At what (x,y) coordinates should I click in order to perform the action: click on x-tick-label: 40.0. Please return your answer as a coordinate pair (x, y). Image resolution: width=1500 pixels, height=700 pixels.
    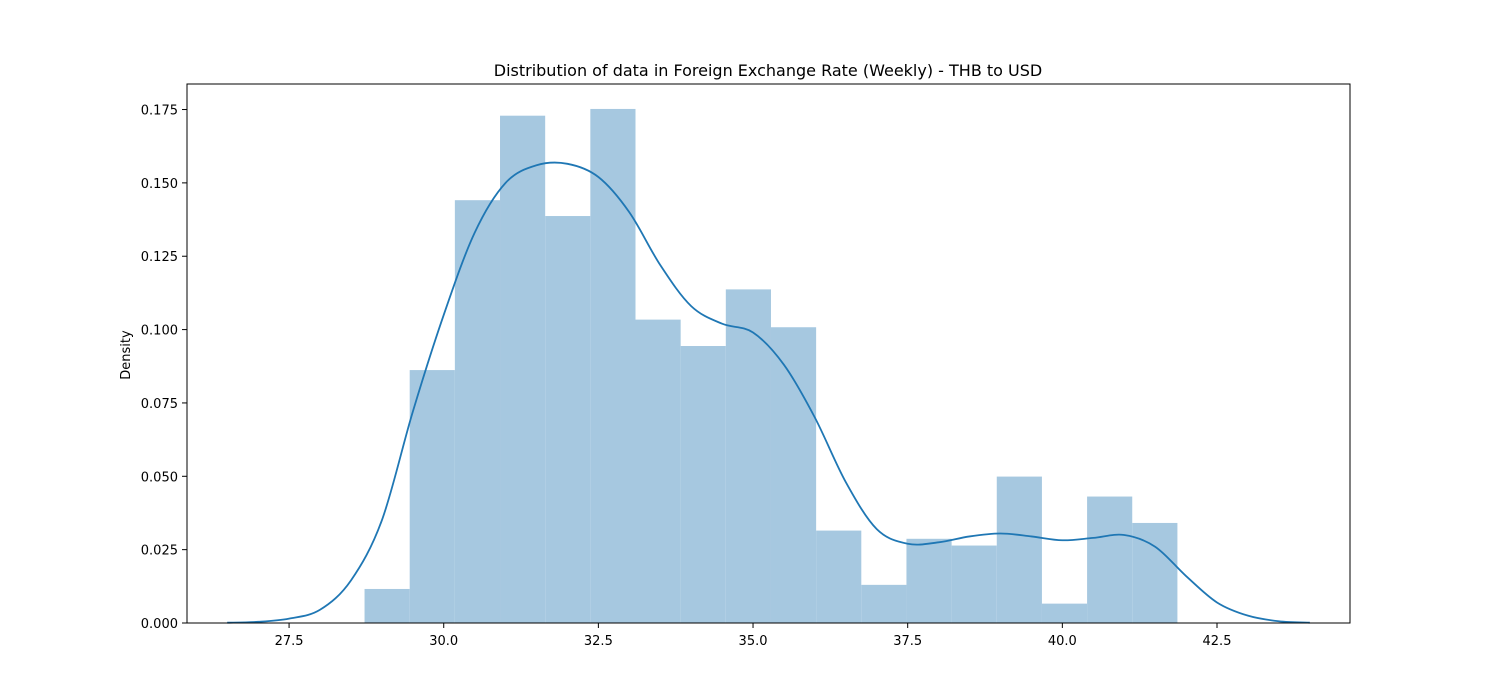
    Looking at the image, I should click on (1062, 641).